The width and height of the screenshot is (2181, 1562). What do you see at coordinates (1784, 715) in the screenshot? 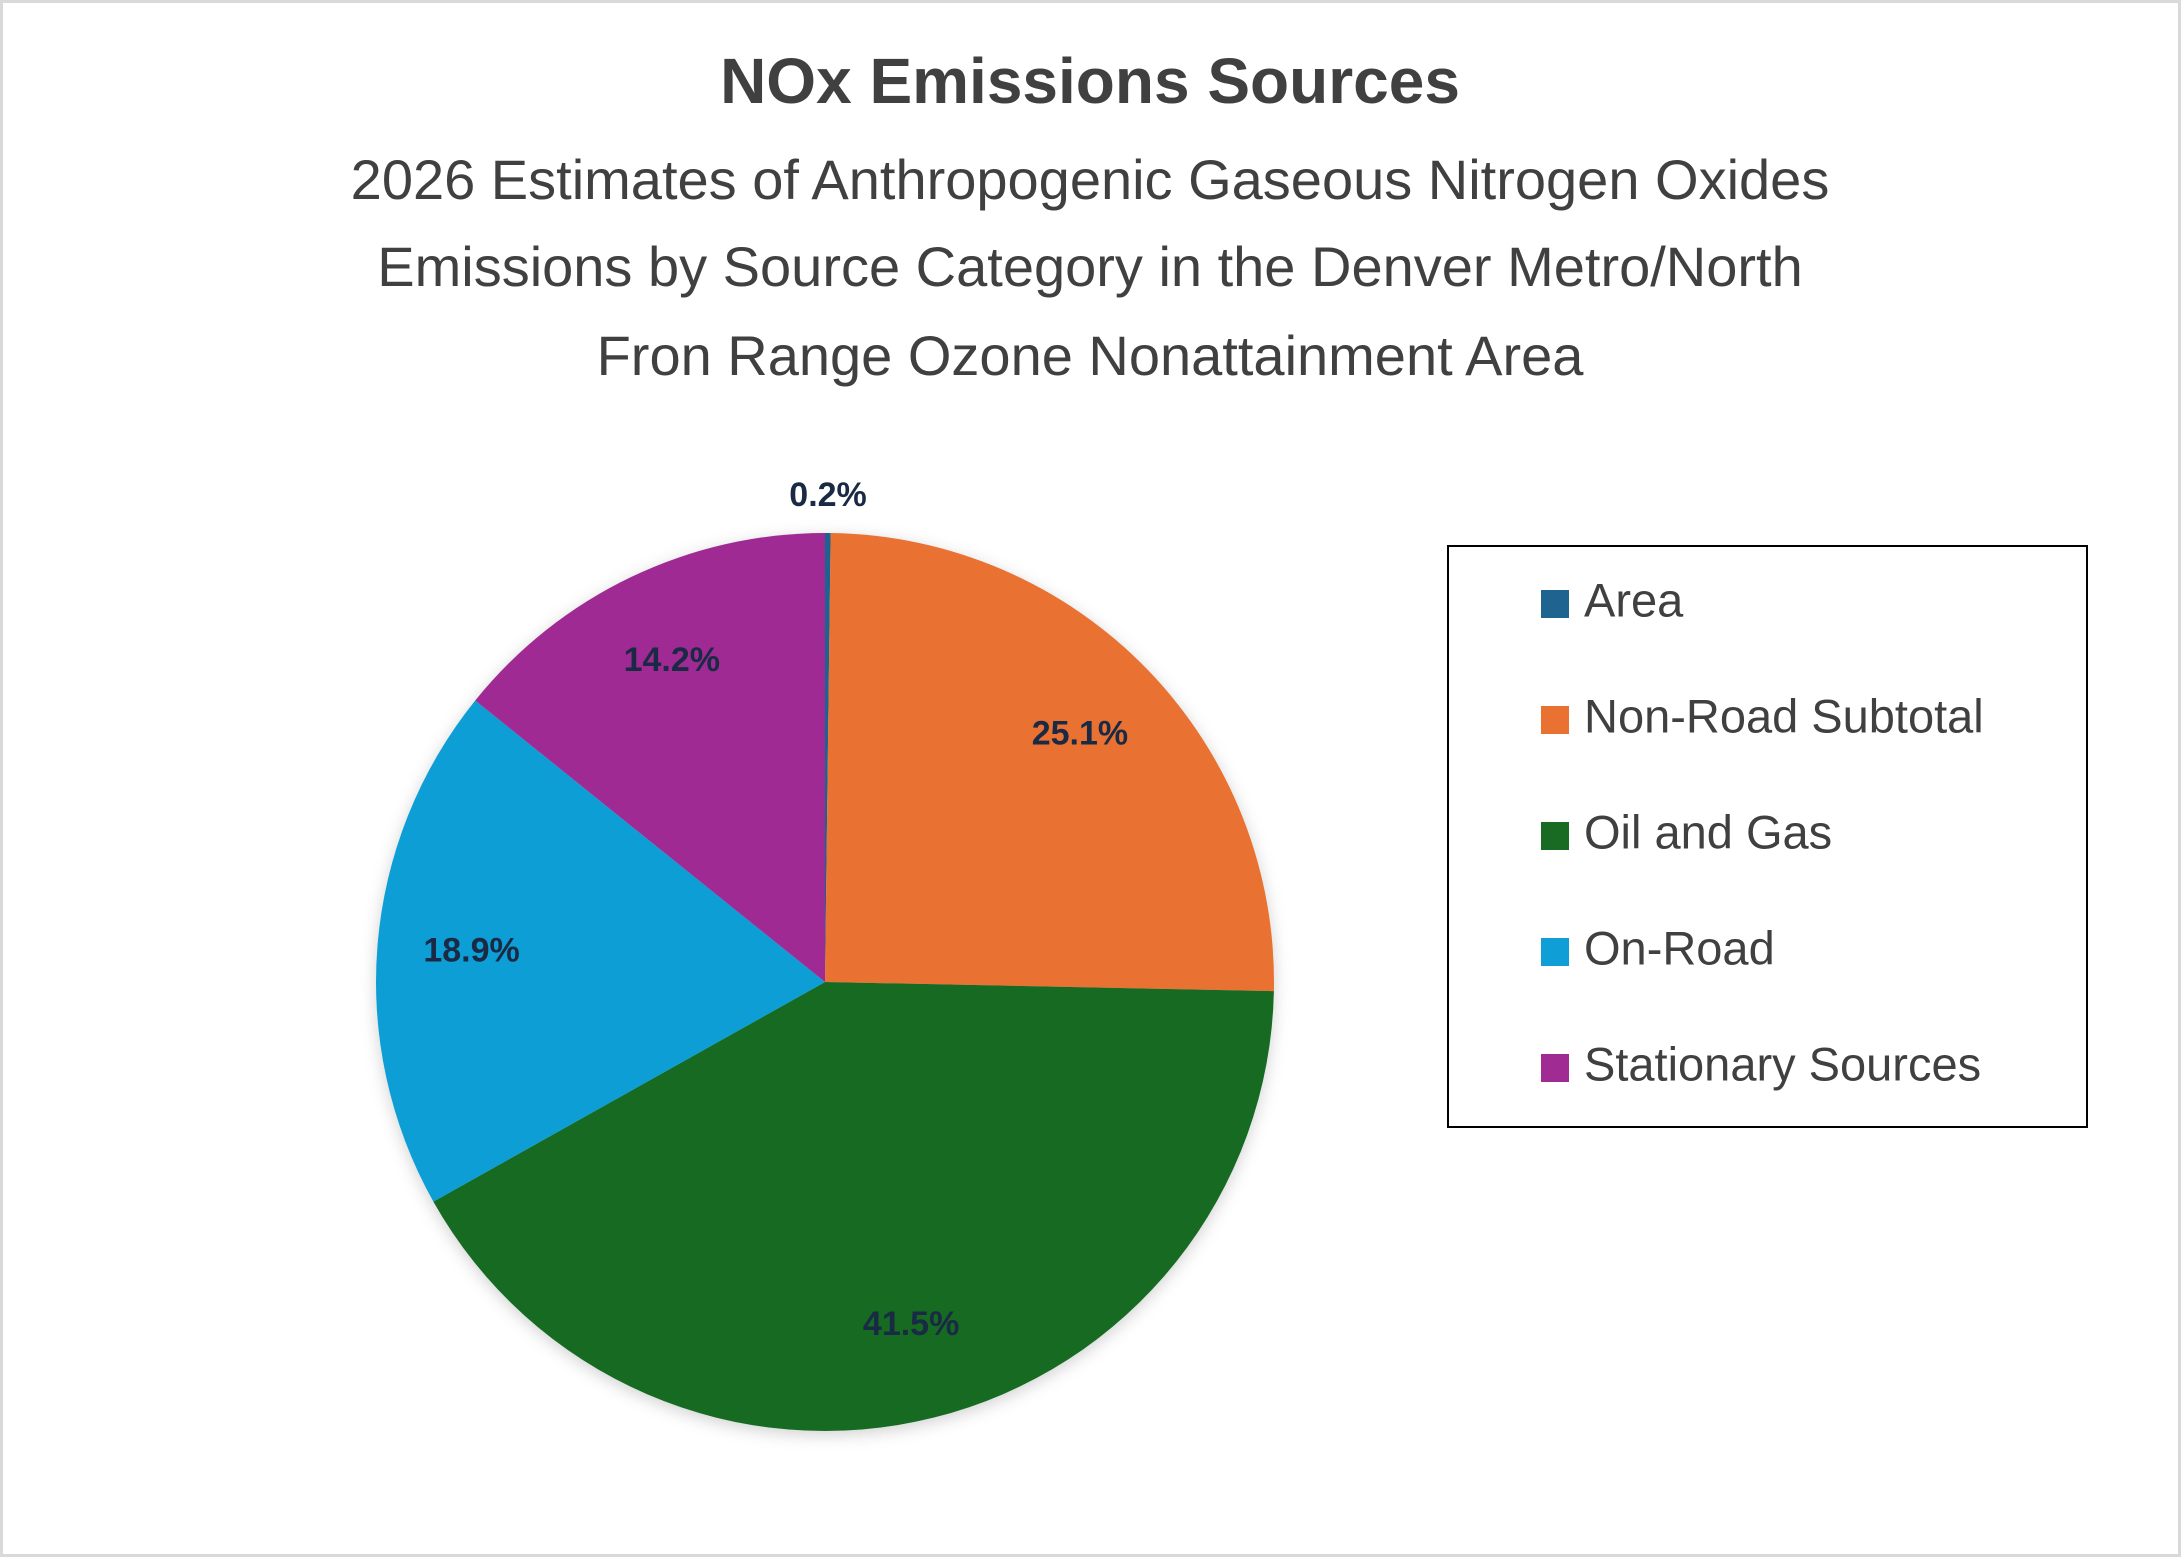
I see `legend-label: Non-Road Subtotal` at bounding box center [1784, 715].